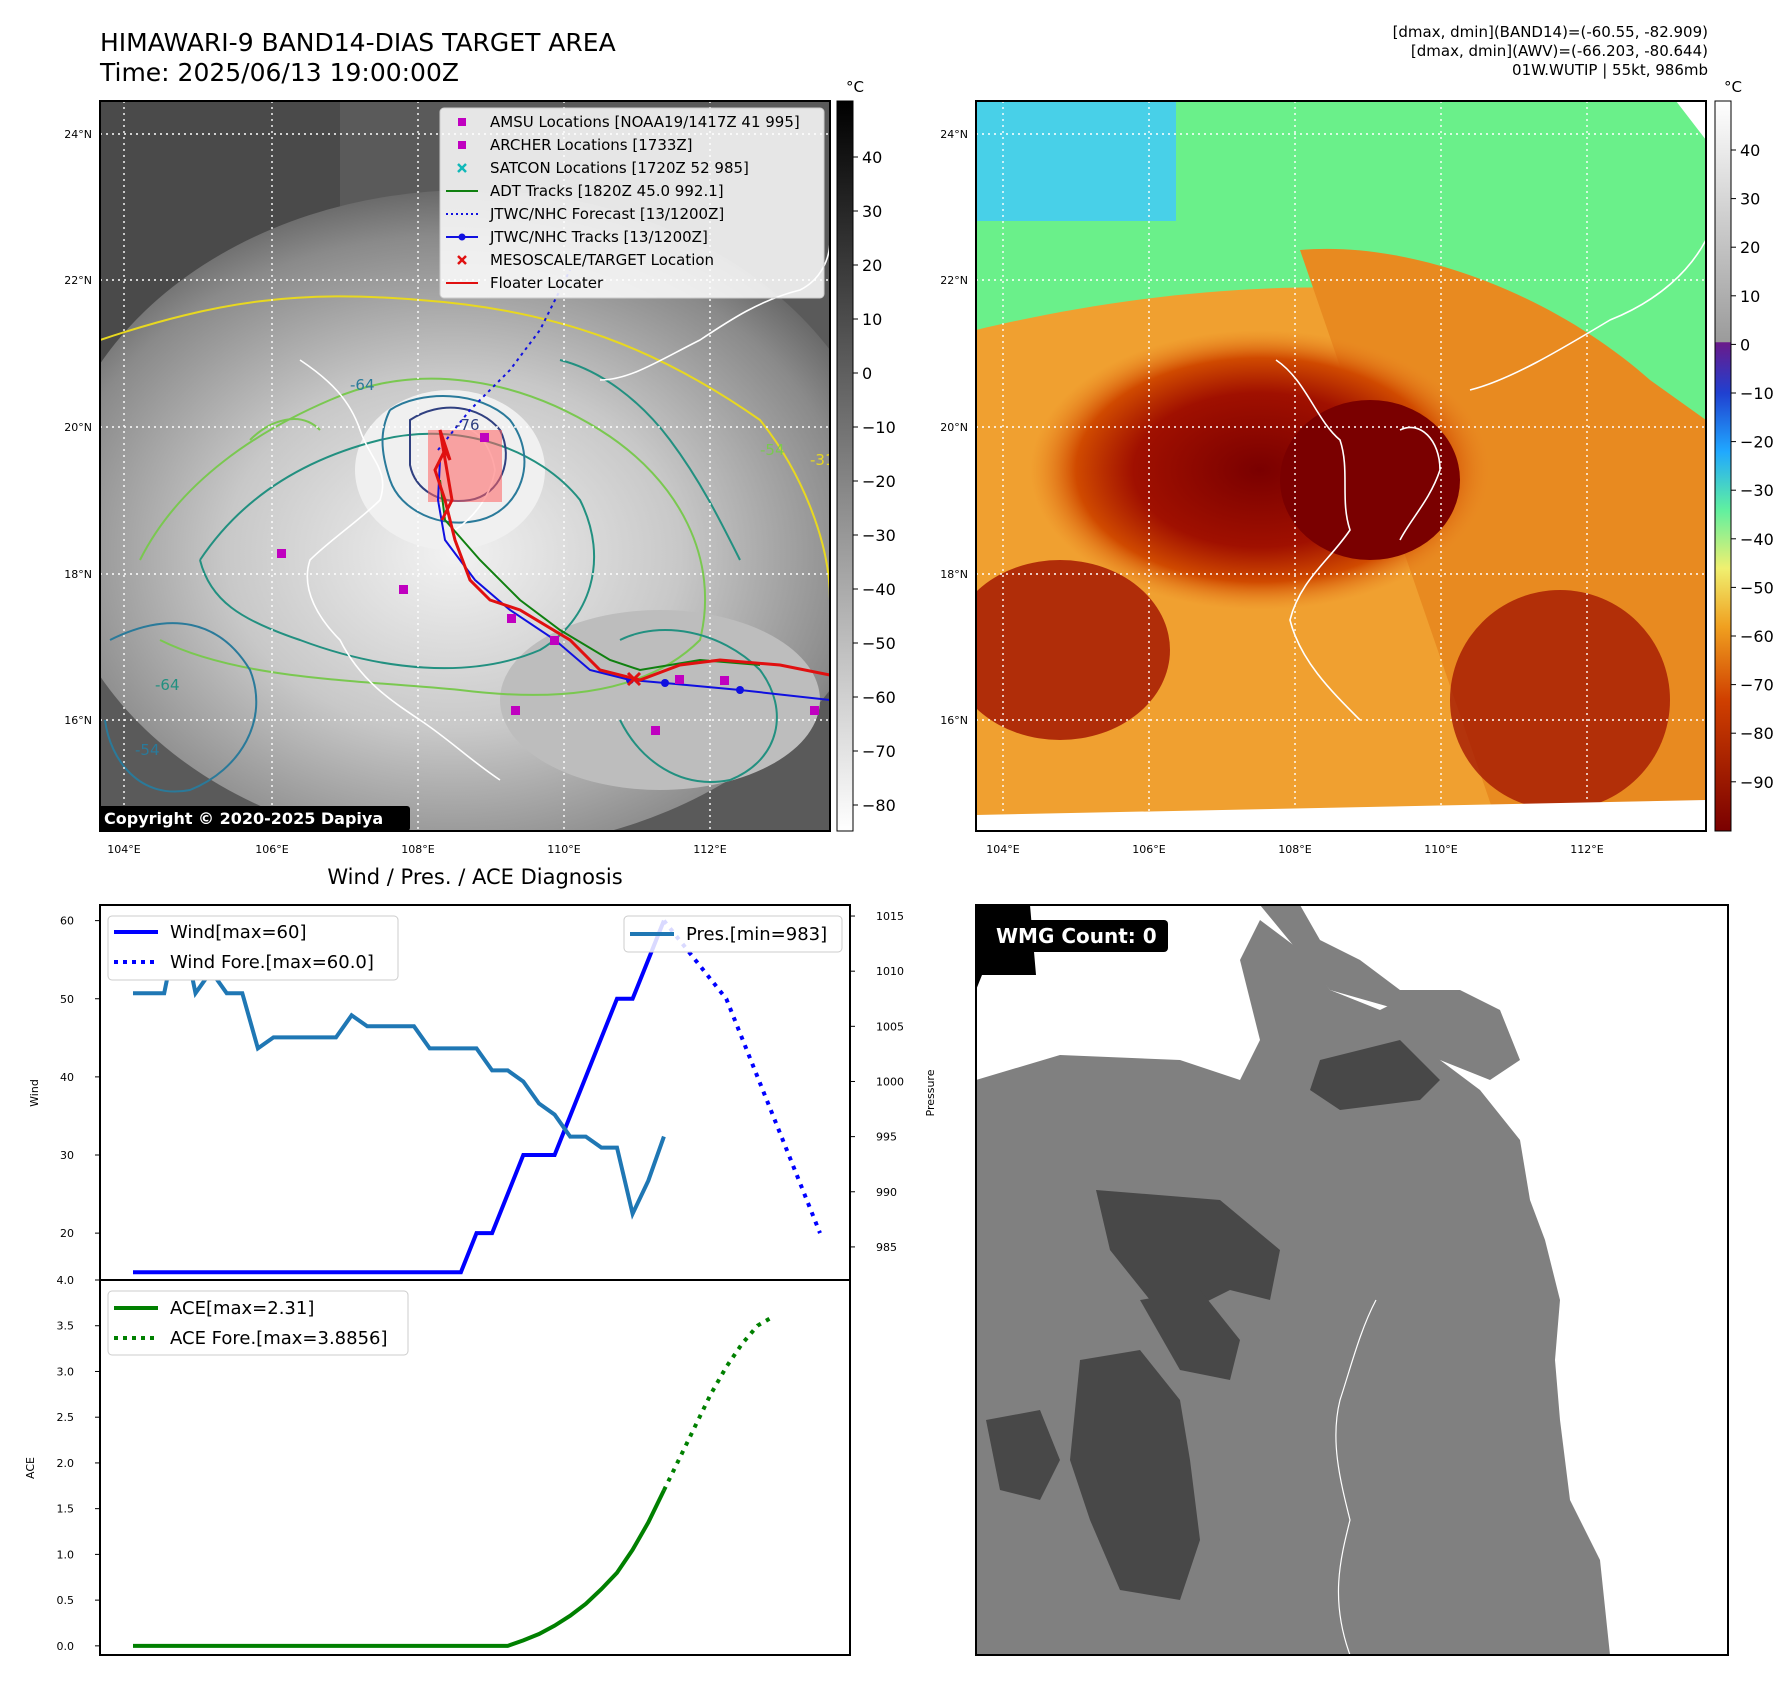 This screenshot has width=1792, height=1690. Describe the element at coordinates (67, 999) in the screenshot. I see `wind-y-tick-label: 50` at that location.